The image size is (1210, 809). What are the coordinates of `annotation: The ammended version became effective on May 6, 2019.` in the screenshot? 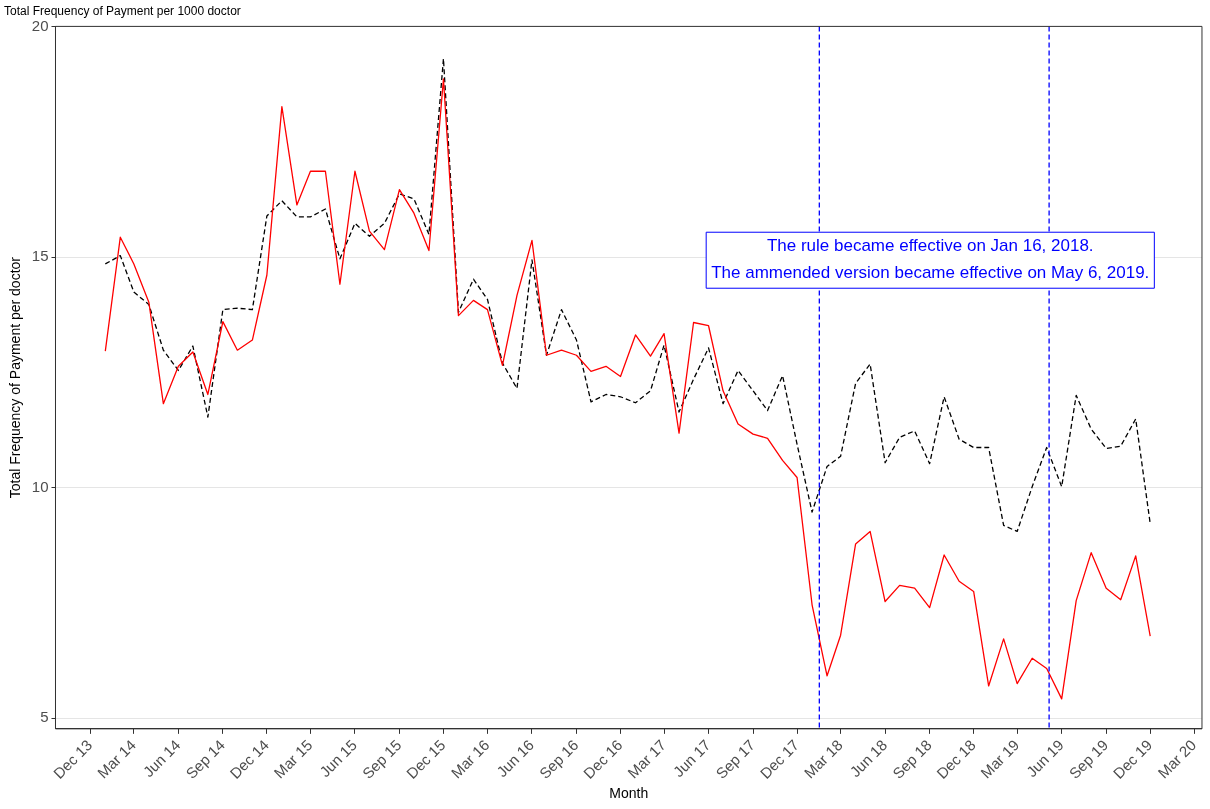 It's located at (930, 273).